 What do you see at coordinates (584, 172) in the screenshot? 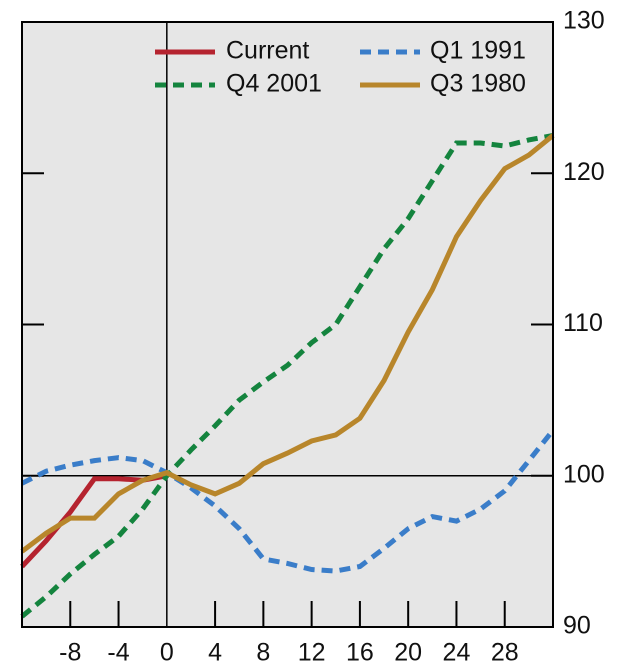
I see `y-tick-label: 120` at bounding box center [584, 172].